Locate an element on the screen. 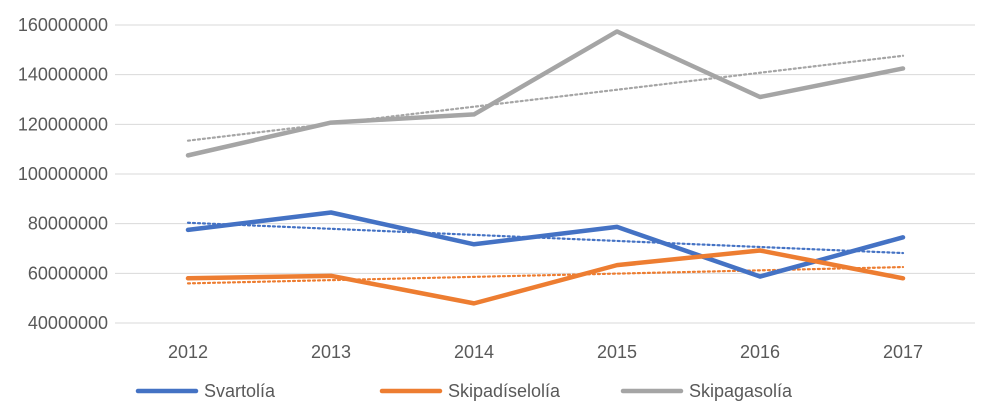 This screenshot has height=418, width=1000. legend-item-3: Skipagasolía is located at coordinates (706, 391).